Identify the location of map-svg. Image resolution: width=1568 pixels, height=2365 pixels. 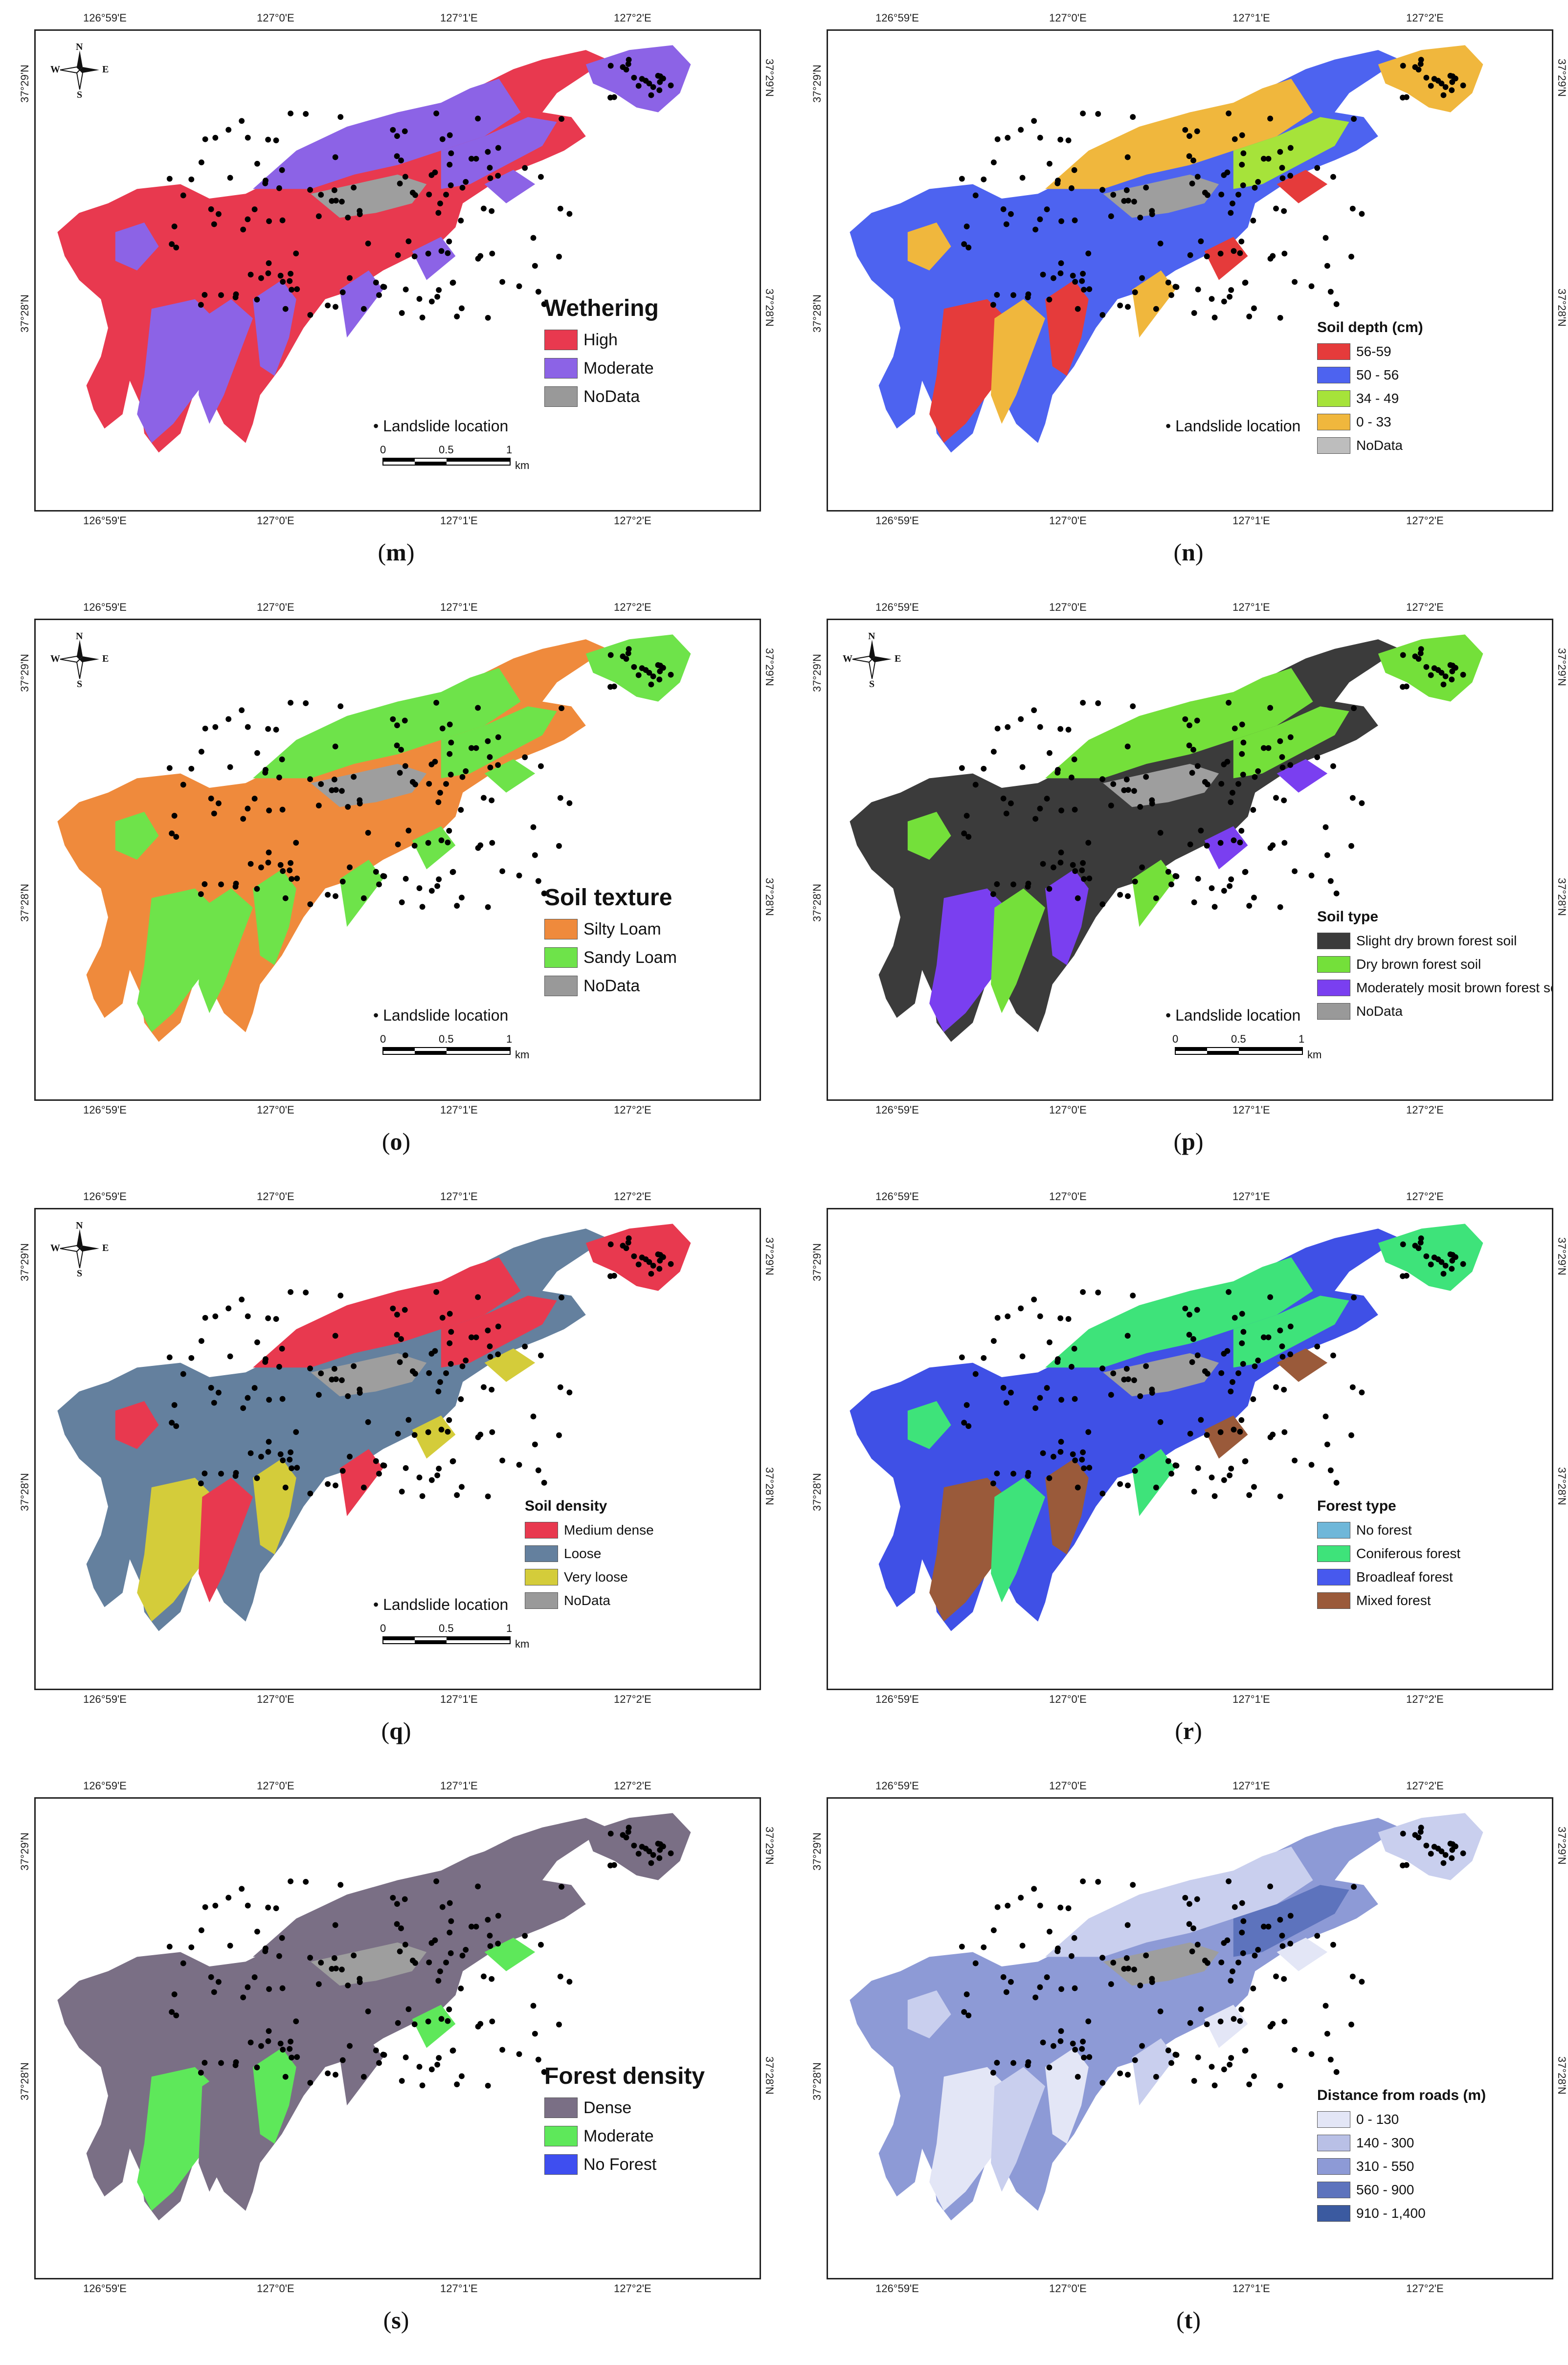
(374, 2017).